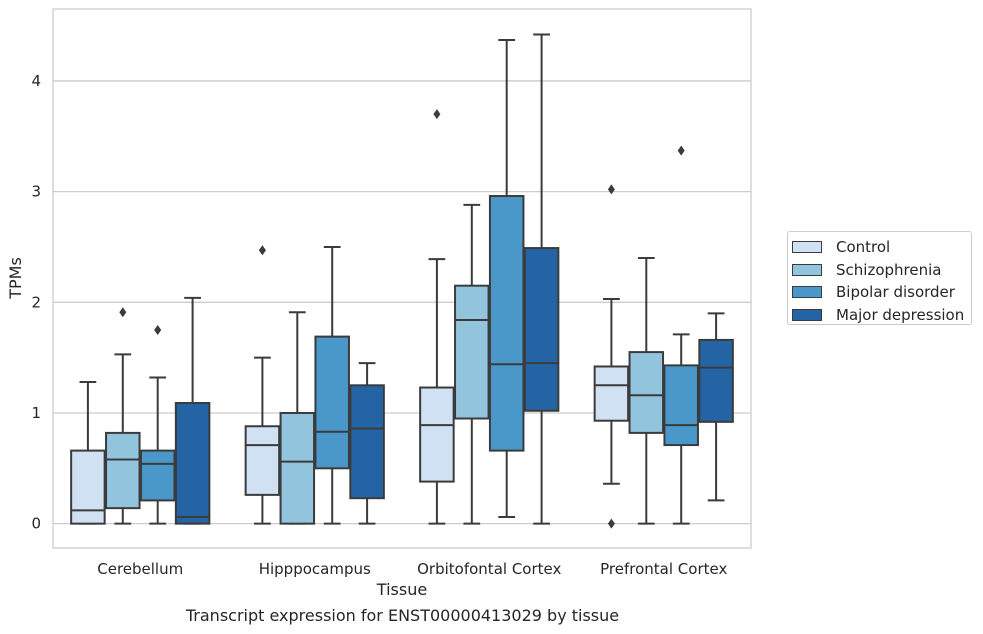  I want to click on x-tick-label: Cerebellum, so click(140, 569).